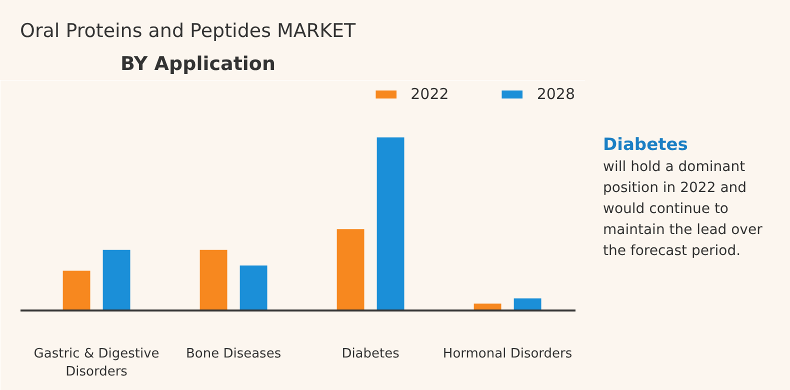 The width and height of the screenshot is (790, 390). I want to click on text: Diabetes, so click(646, 145).